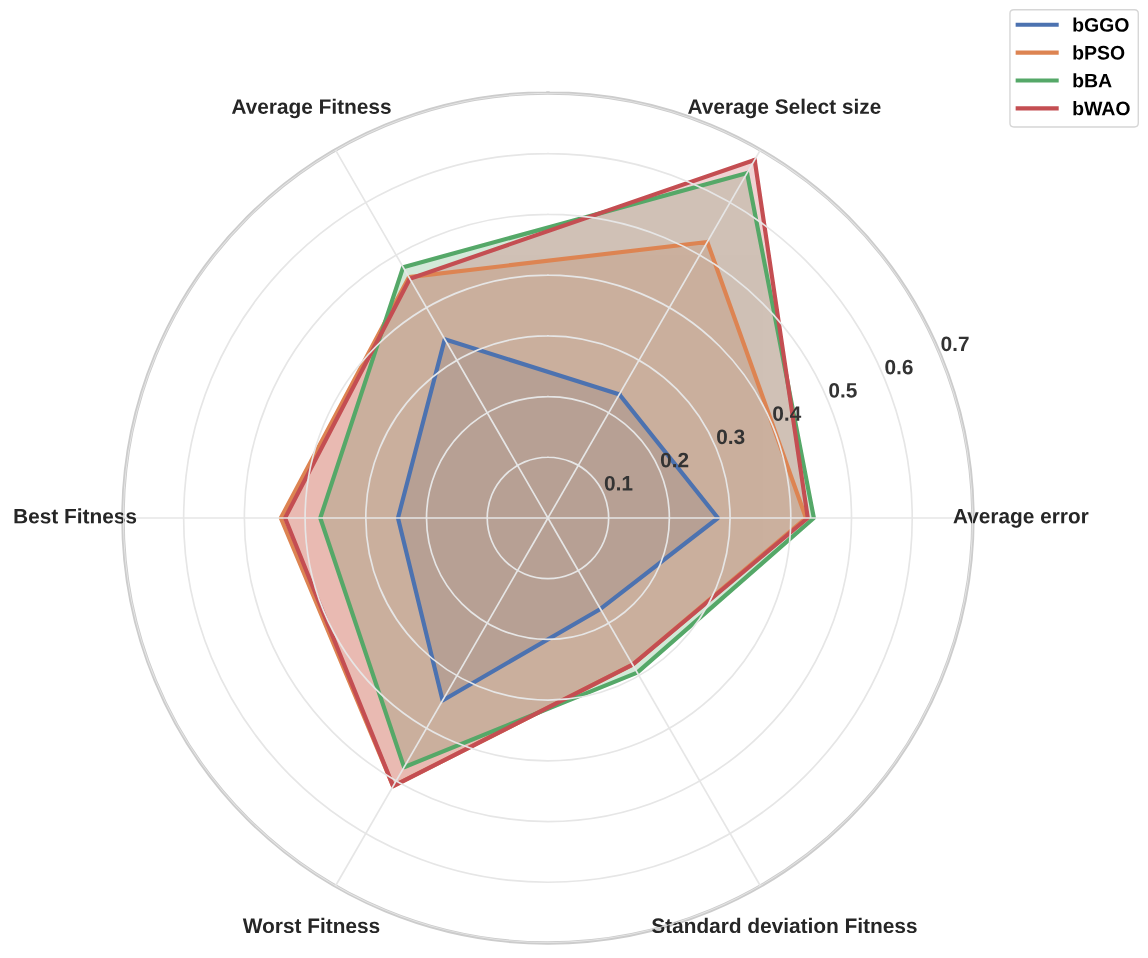 Image resolution: width=1148 pixels, height=958 pixels. I want to click on y-tick-label: 0.1, so click(618, 483).